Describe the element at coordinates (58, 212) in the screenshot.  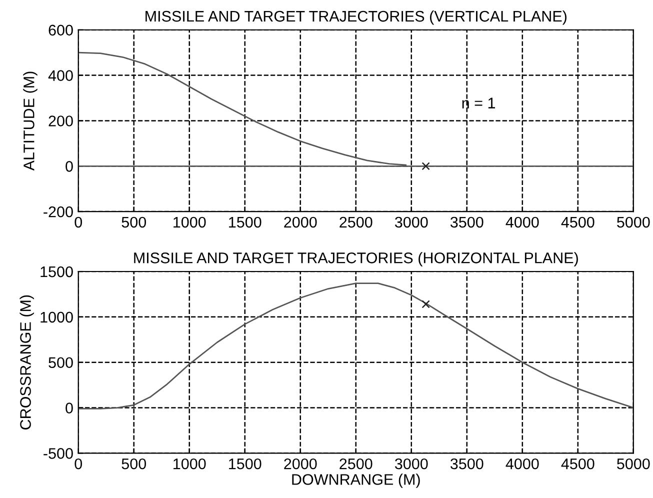
I see `y-tick-label: -200` at that location.